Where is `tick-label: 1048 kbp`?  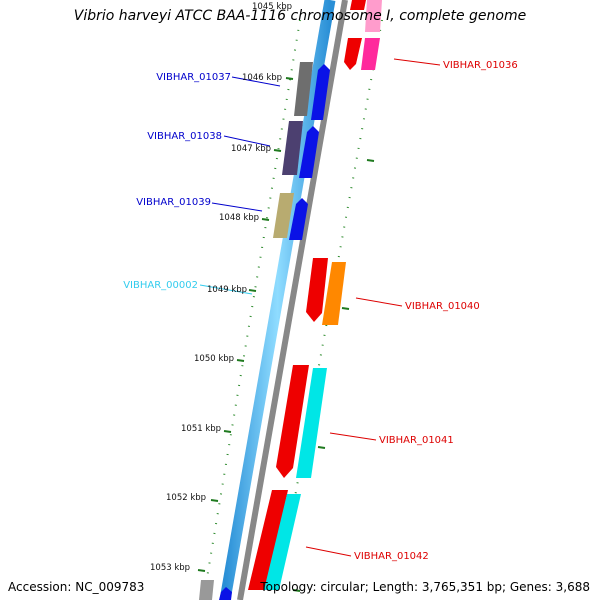
tick-label: 1048 kbp is located at coordinates (239, 218).